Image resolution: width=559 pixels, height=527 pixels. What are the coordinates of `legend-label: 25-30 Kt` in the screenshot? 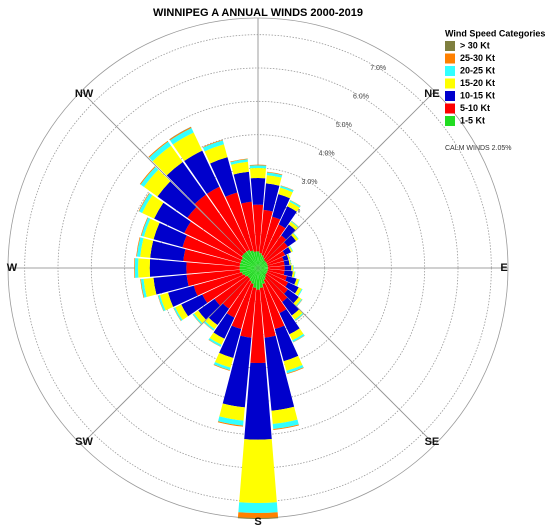 It's located at (477, 58).